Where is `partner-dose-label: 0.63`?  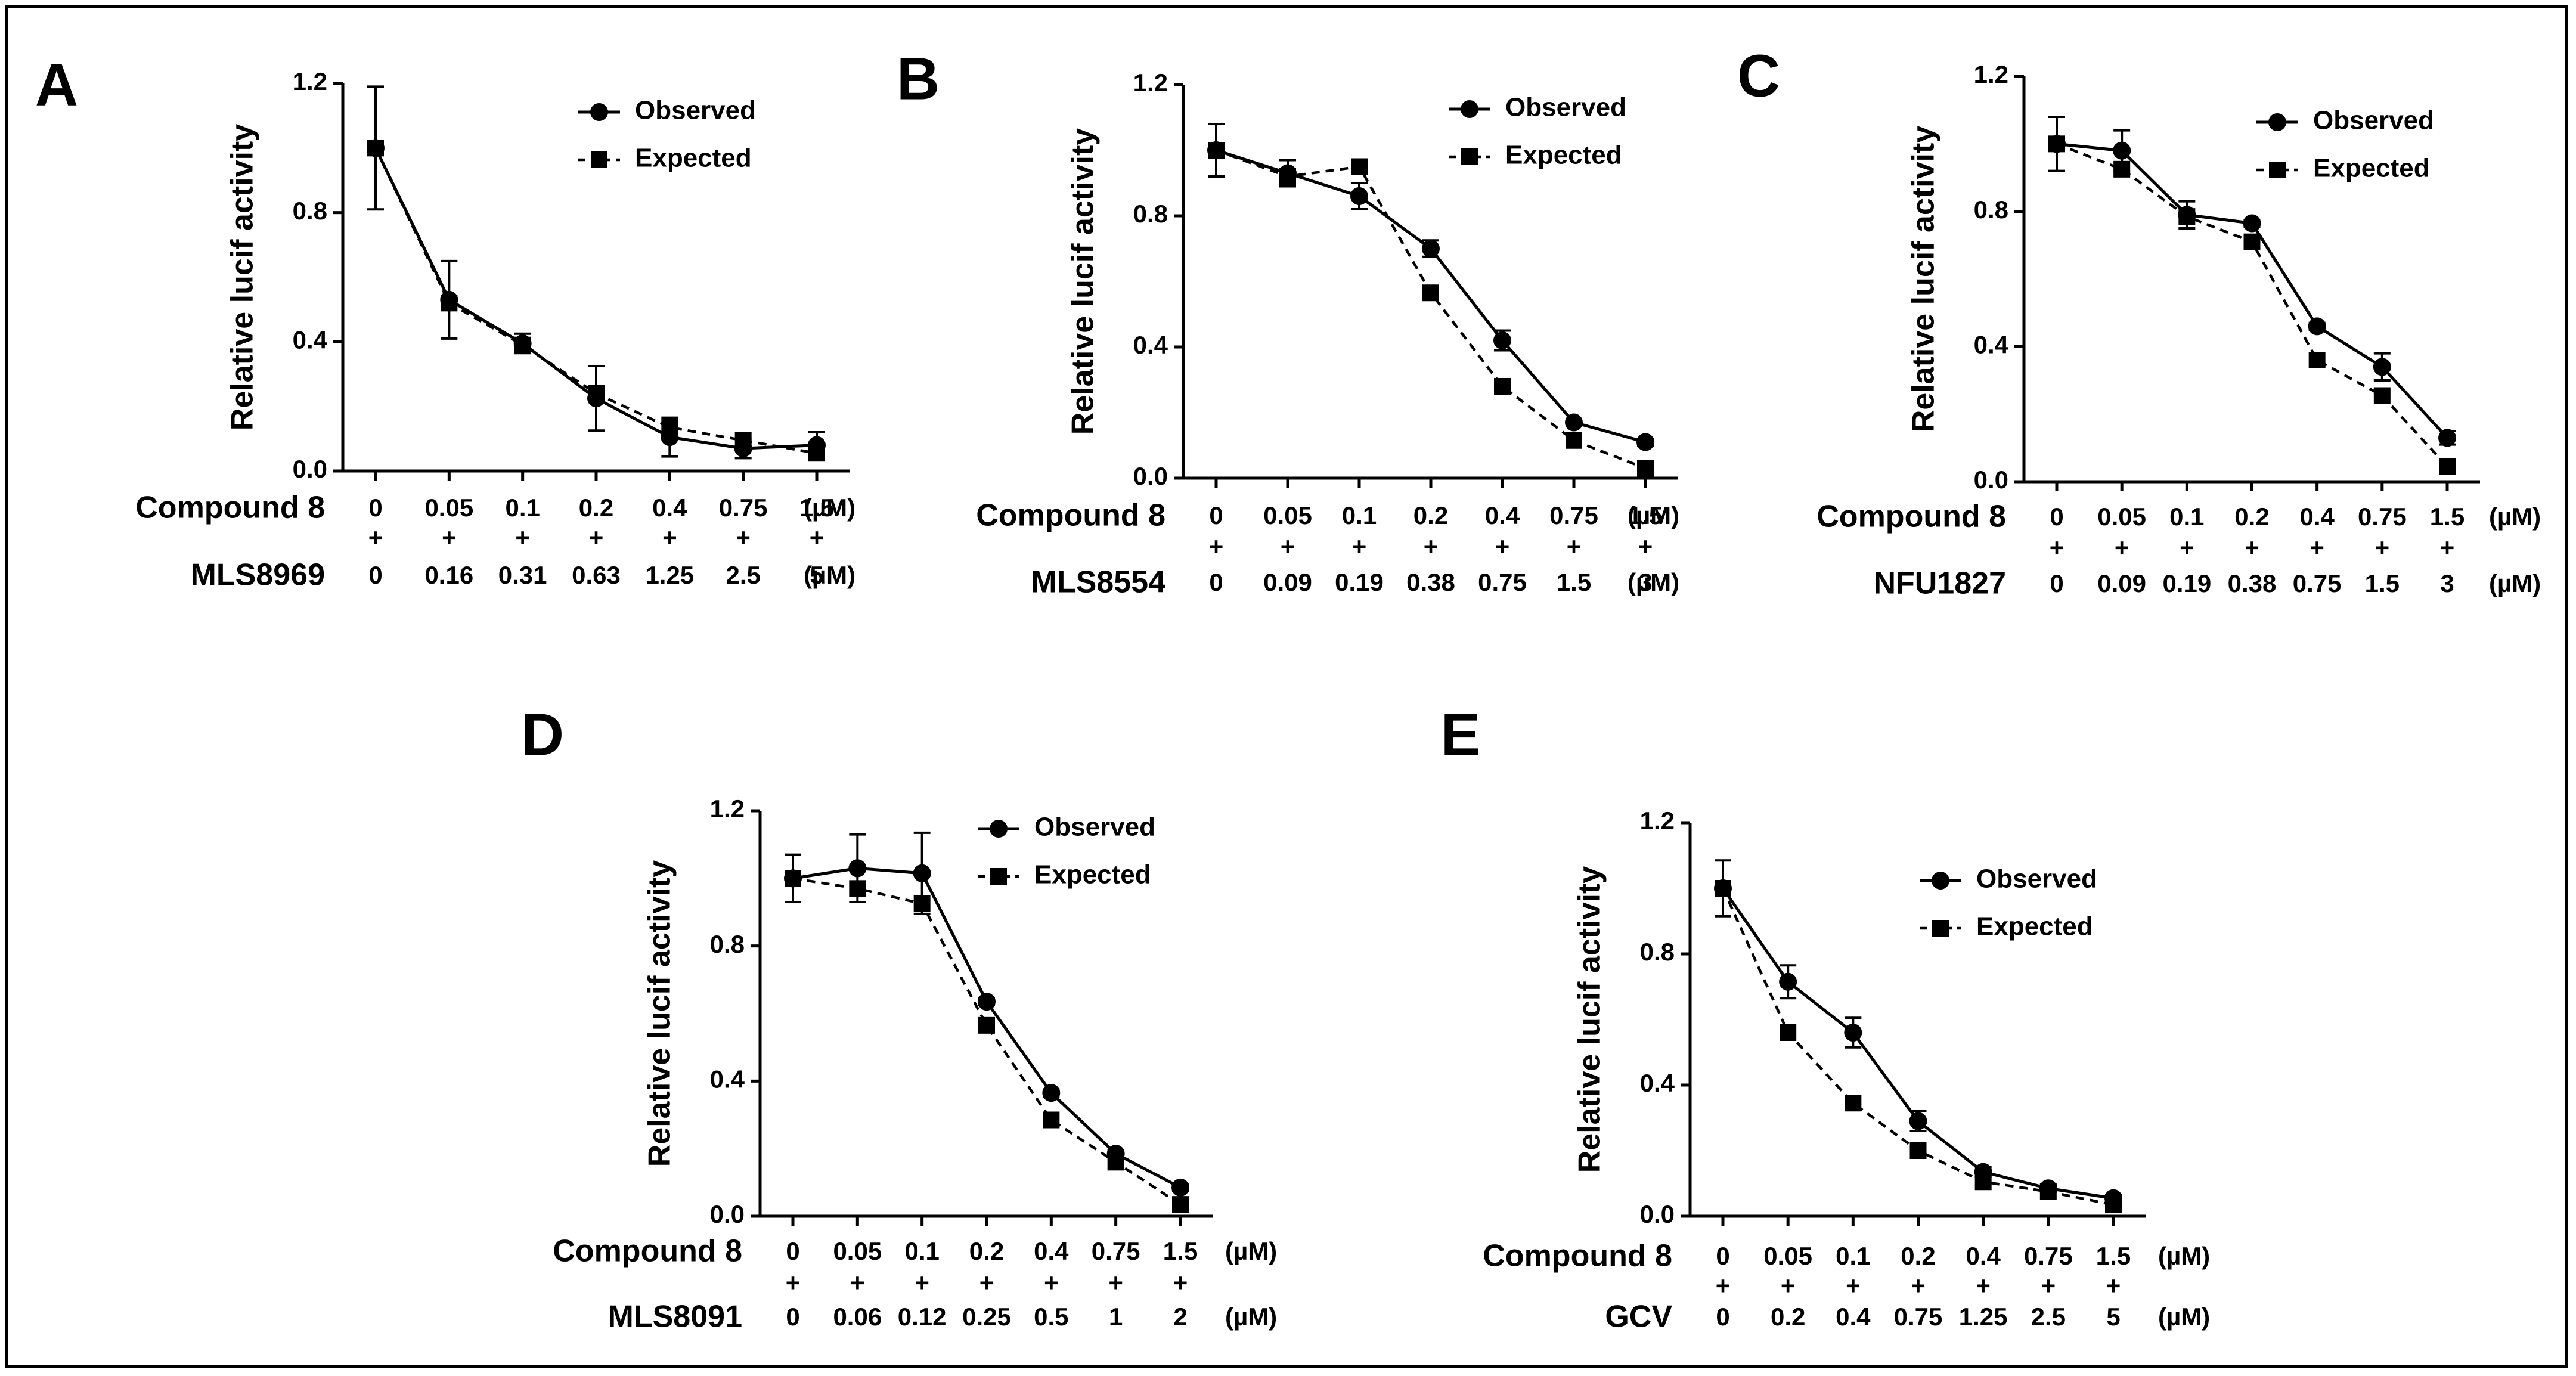 partner-dose-label: 0.63 is located at coordinates (596, 575).